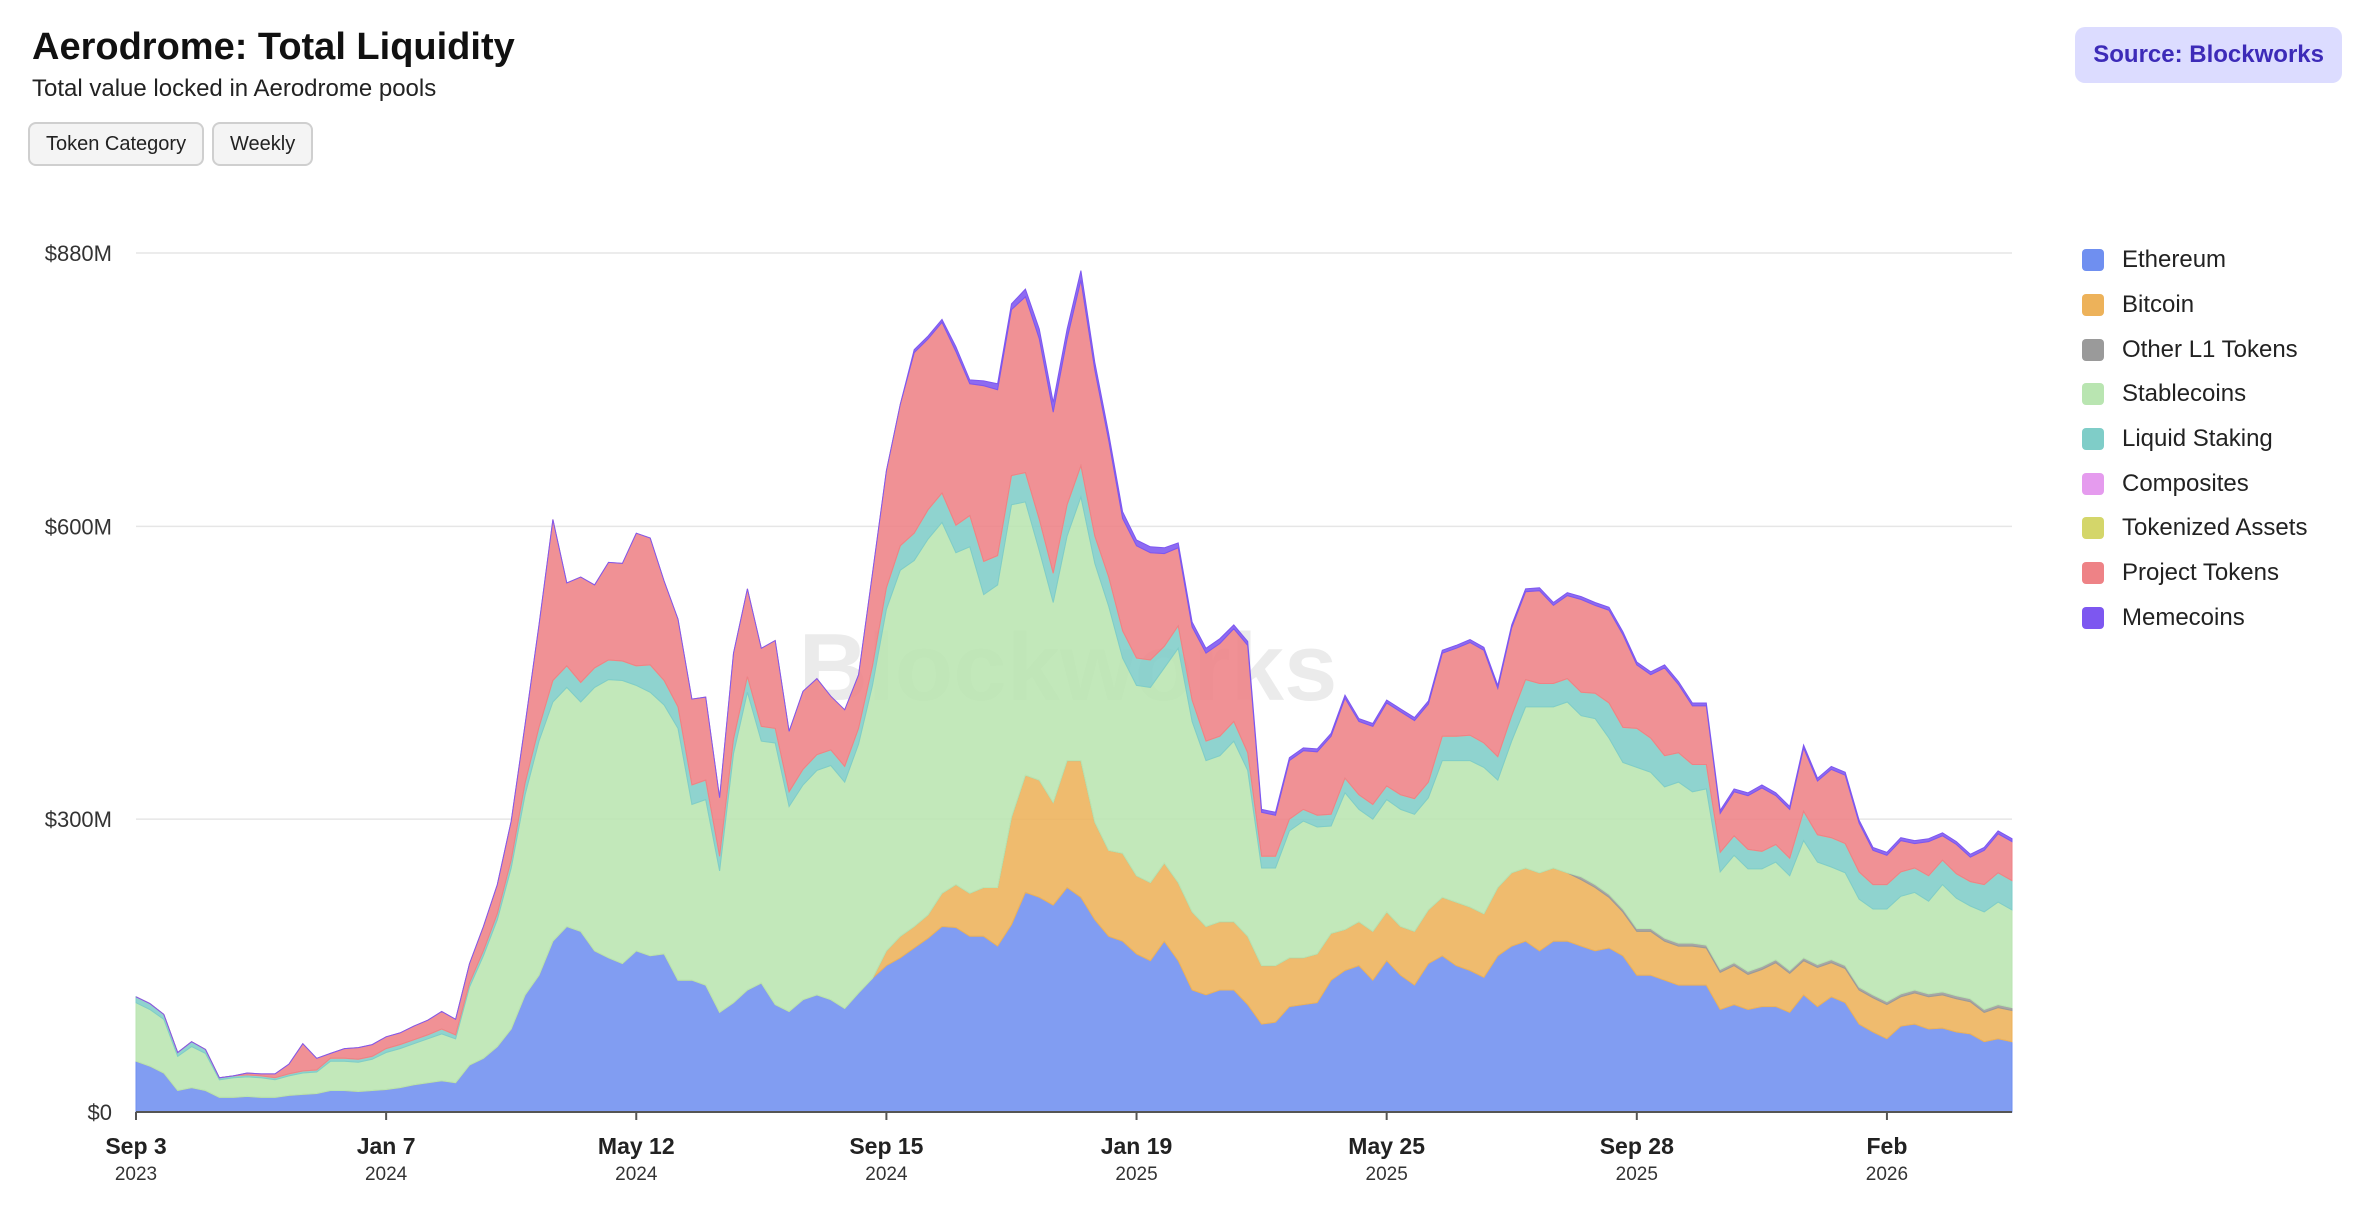 Image resolution: width=2356 pixels, height=1222 pixels. Describe the element at coordinates (2215, 528) in the screenshot. I see `legend-label: Tokenized Assets` at that location.